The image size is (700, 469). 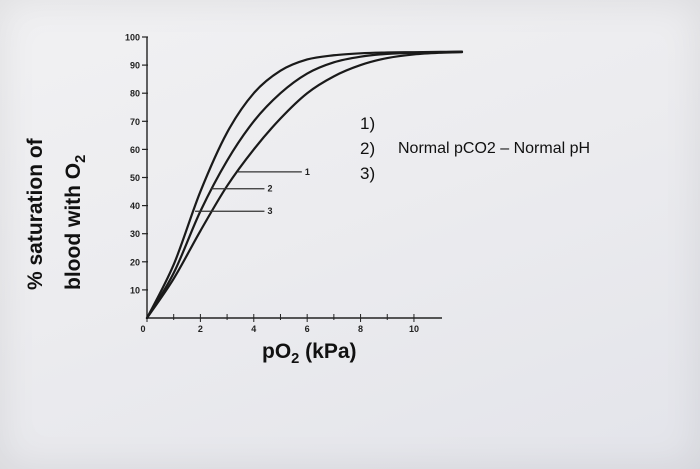 What do you see at coordinates (295, 359) in the screenshot?
I see `x-axis-label-subscript: 2` at bounding box center [295, 359].